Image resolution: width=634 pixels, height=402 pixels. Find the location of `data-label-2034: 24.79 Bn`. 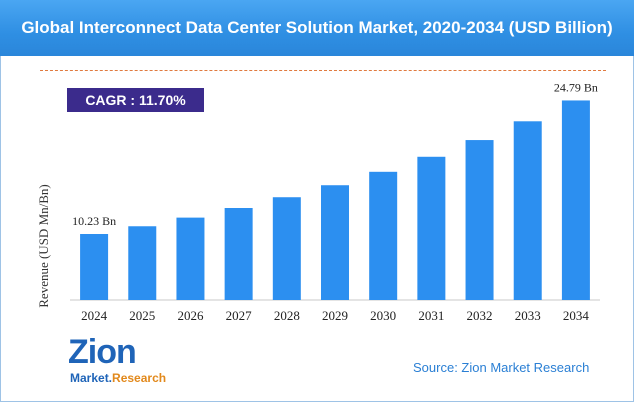

data-label-2034: 24.79 Bn is located at coordinates (576, 87).